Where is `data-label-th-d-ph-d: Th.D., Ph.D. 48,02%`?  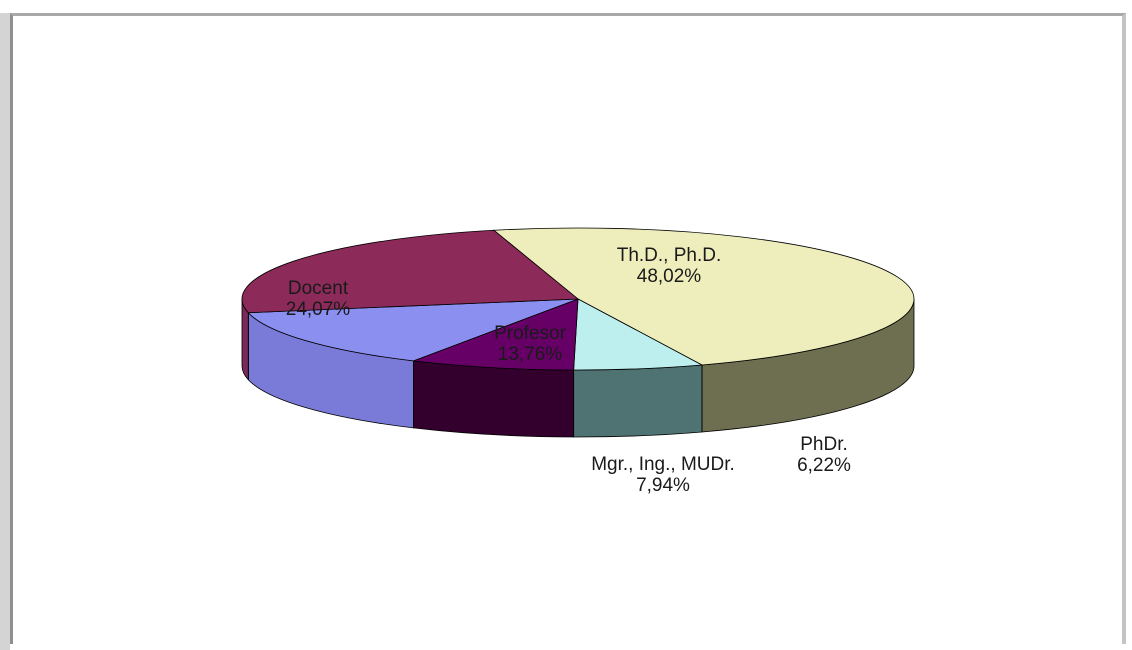 data-label-th-d-ph-d: Th.D., Ph.D. 48,02% is located at coordinates (669, 266).